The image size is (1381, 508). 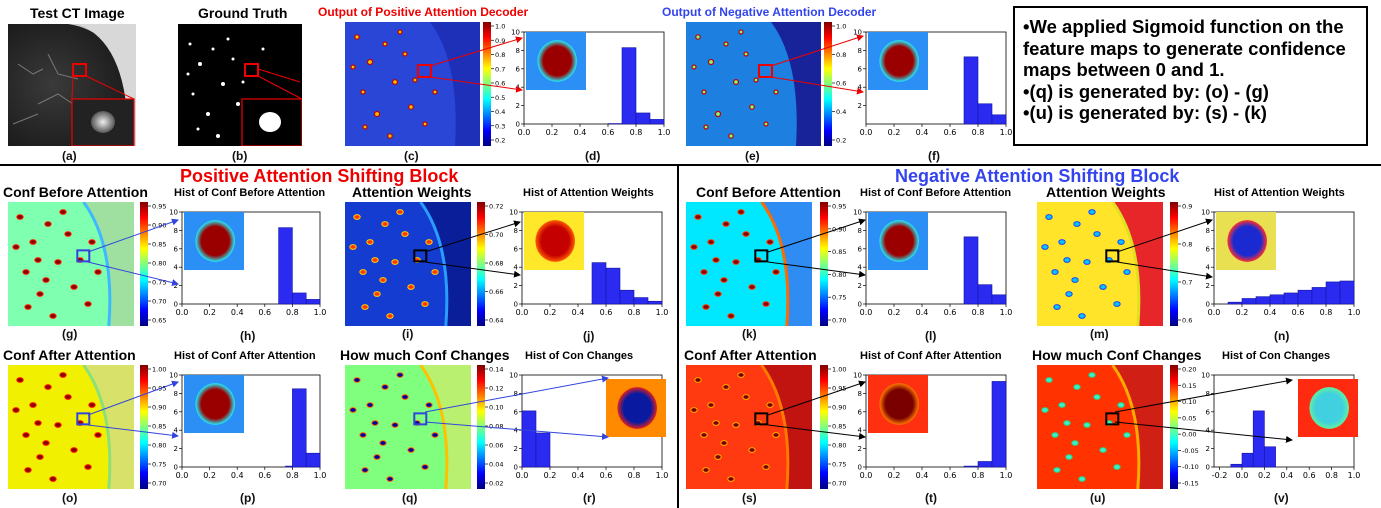 I want to click on negative-decoder-map, so click(x=753, y=84).